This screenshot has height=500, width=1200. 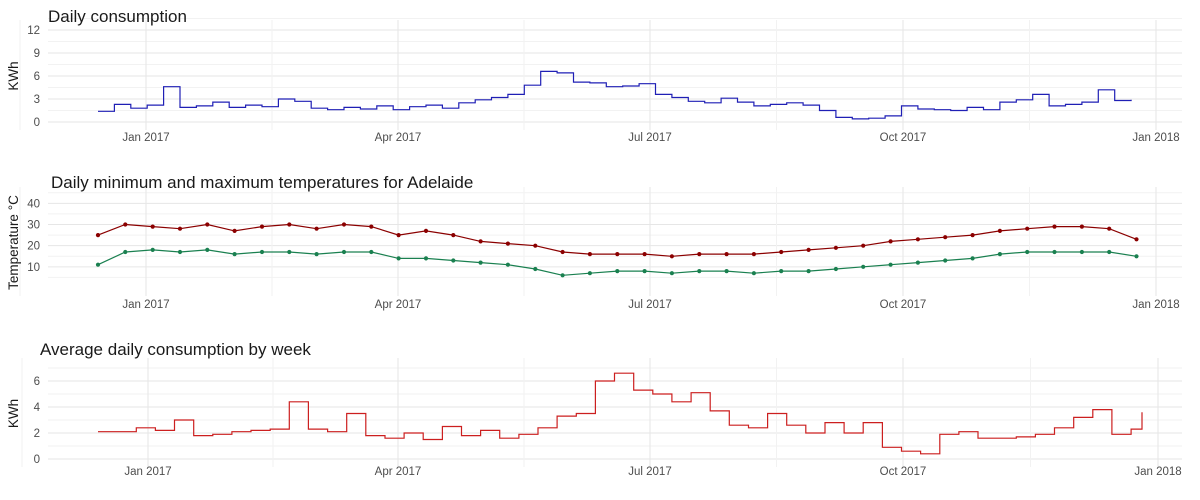 I want to click on chart-title: Daily consumption, so click(x=117, y=16).